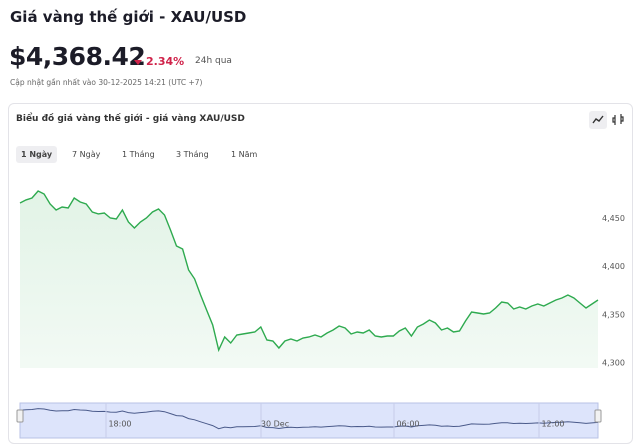  Describe the element at coordinates (613, 363) in the screenshot. I see `y-tick-label: 4,300` at that location.